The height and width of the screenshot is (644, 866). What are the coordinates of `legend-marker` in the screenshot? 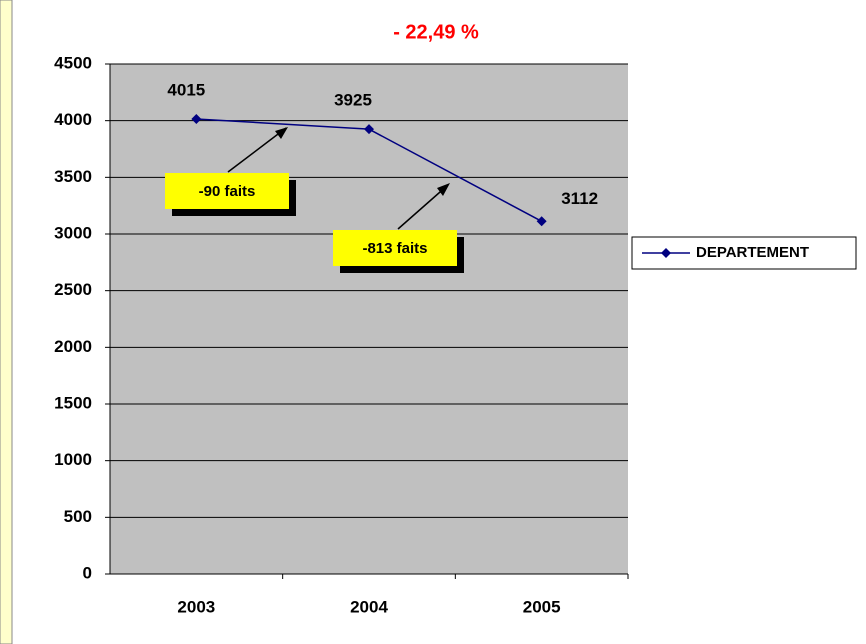 It's located at (666, 253).